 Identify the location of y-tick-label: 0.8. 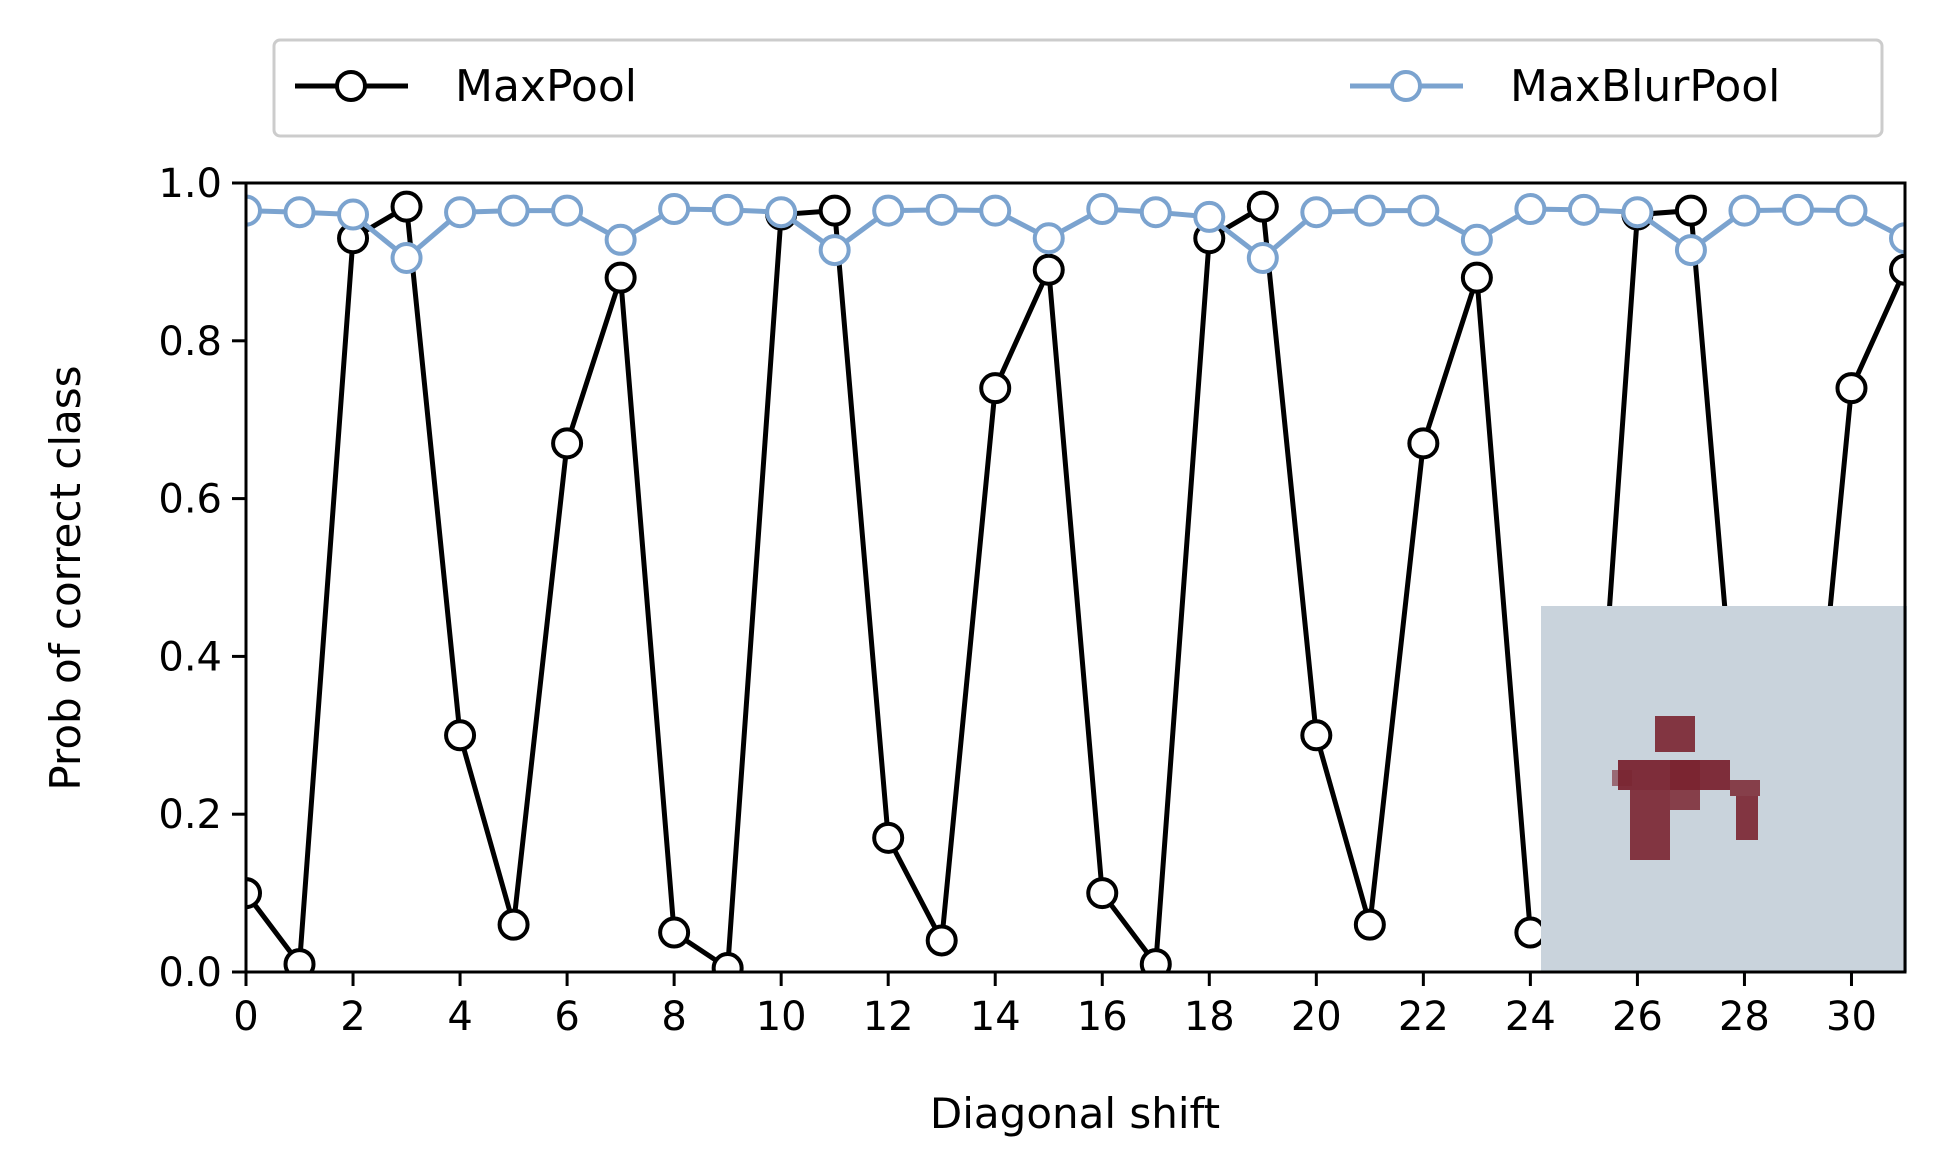
(190, 342).